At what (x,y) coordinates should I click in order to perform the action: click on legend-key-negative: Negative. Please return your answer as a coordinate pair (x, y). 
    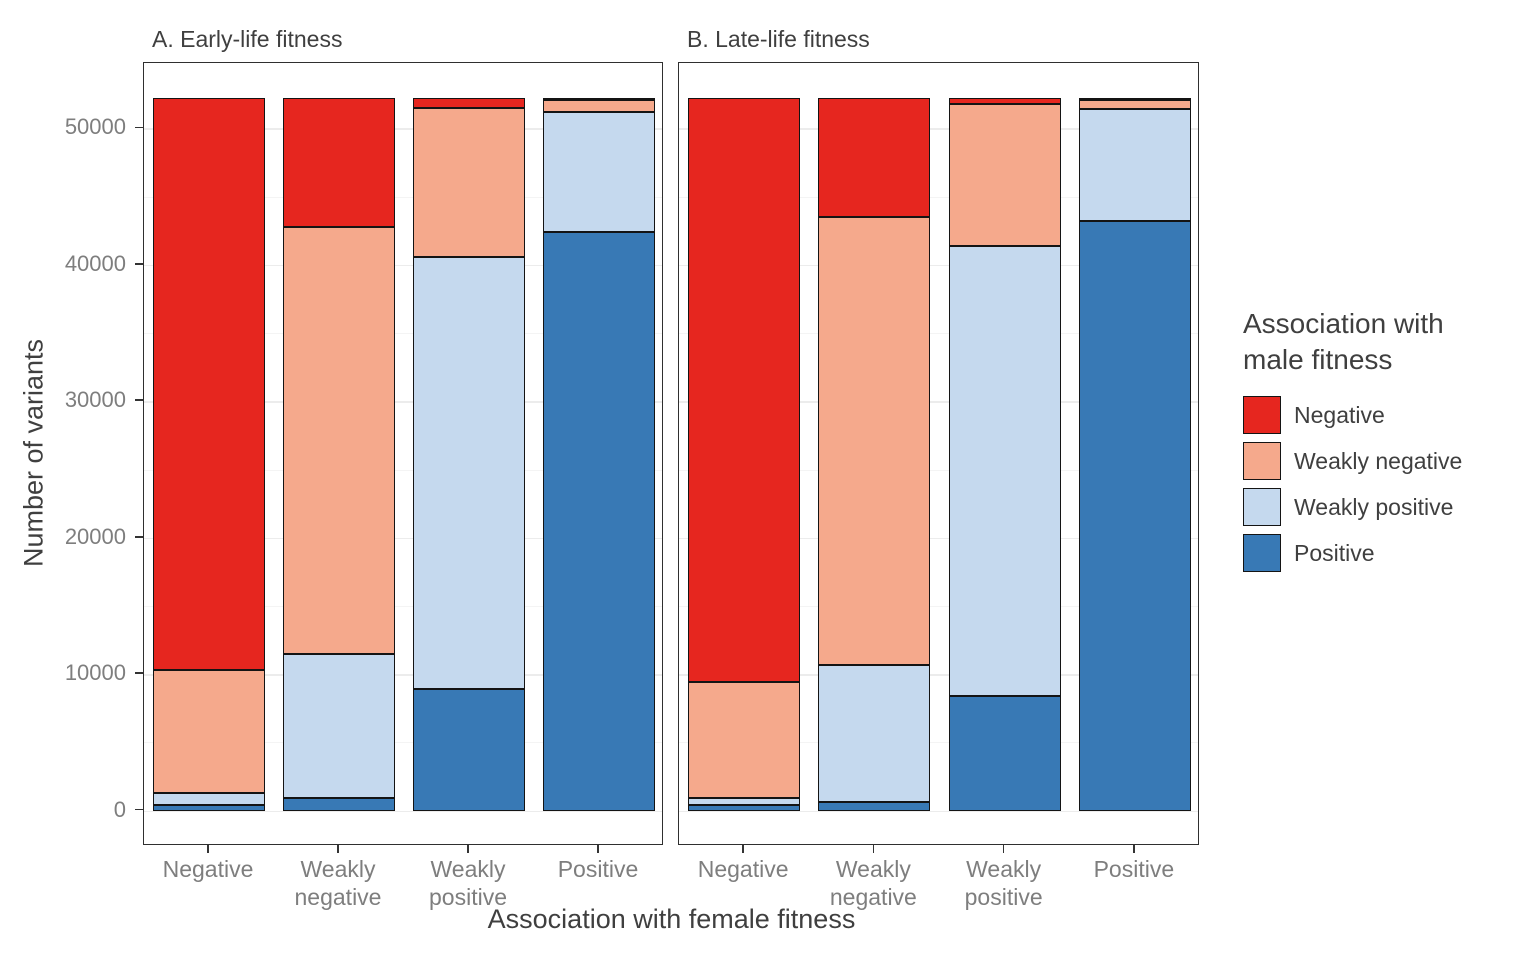
    Looking at the image, I should click on (1389, 415).